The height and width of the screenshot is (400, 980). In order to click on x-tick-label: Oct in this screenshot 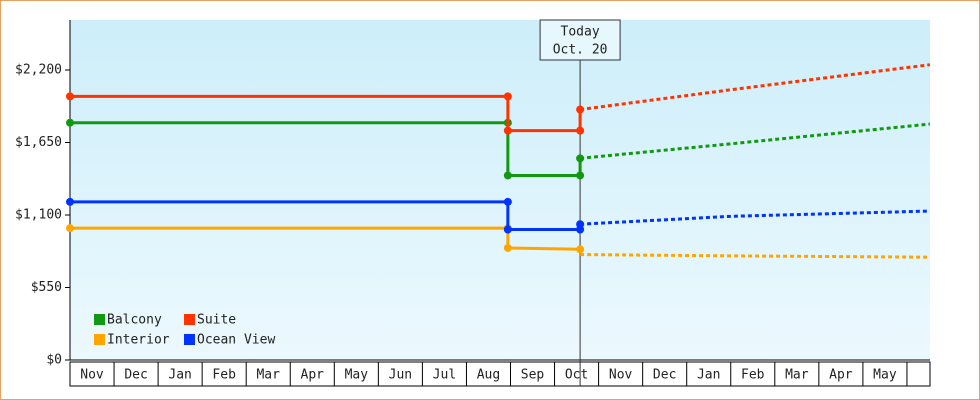, I will do `click(576, 375)`.